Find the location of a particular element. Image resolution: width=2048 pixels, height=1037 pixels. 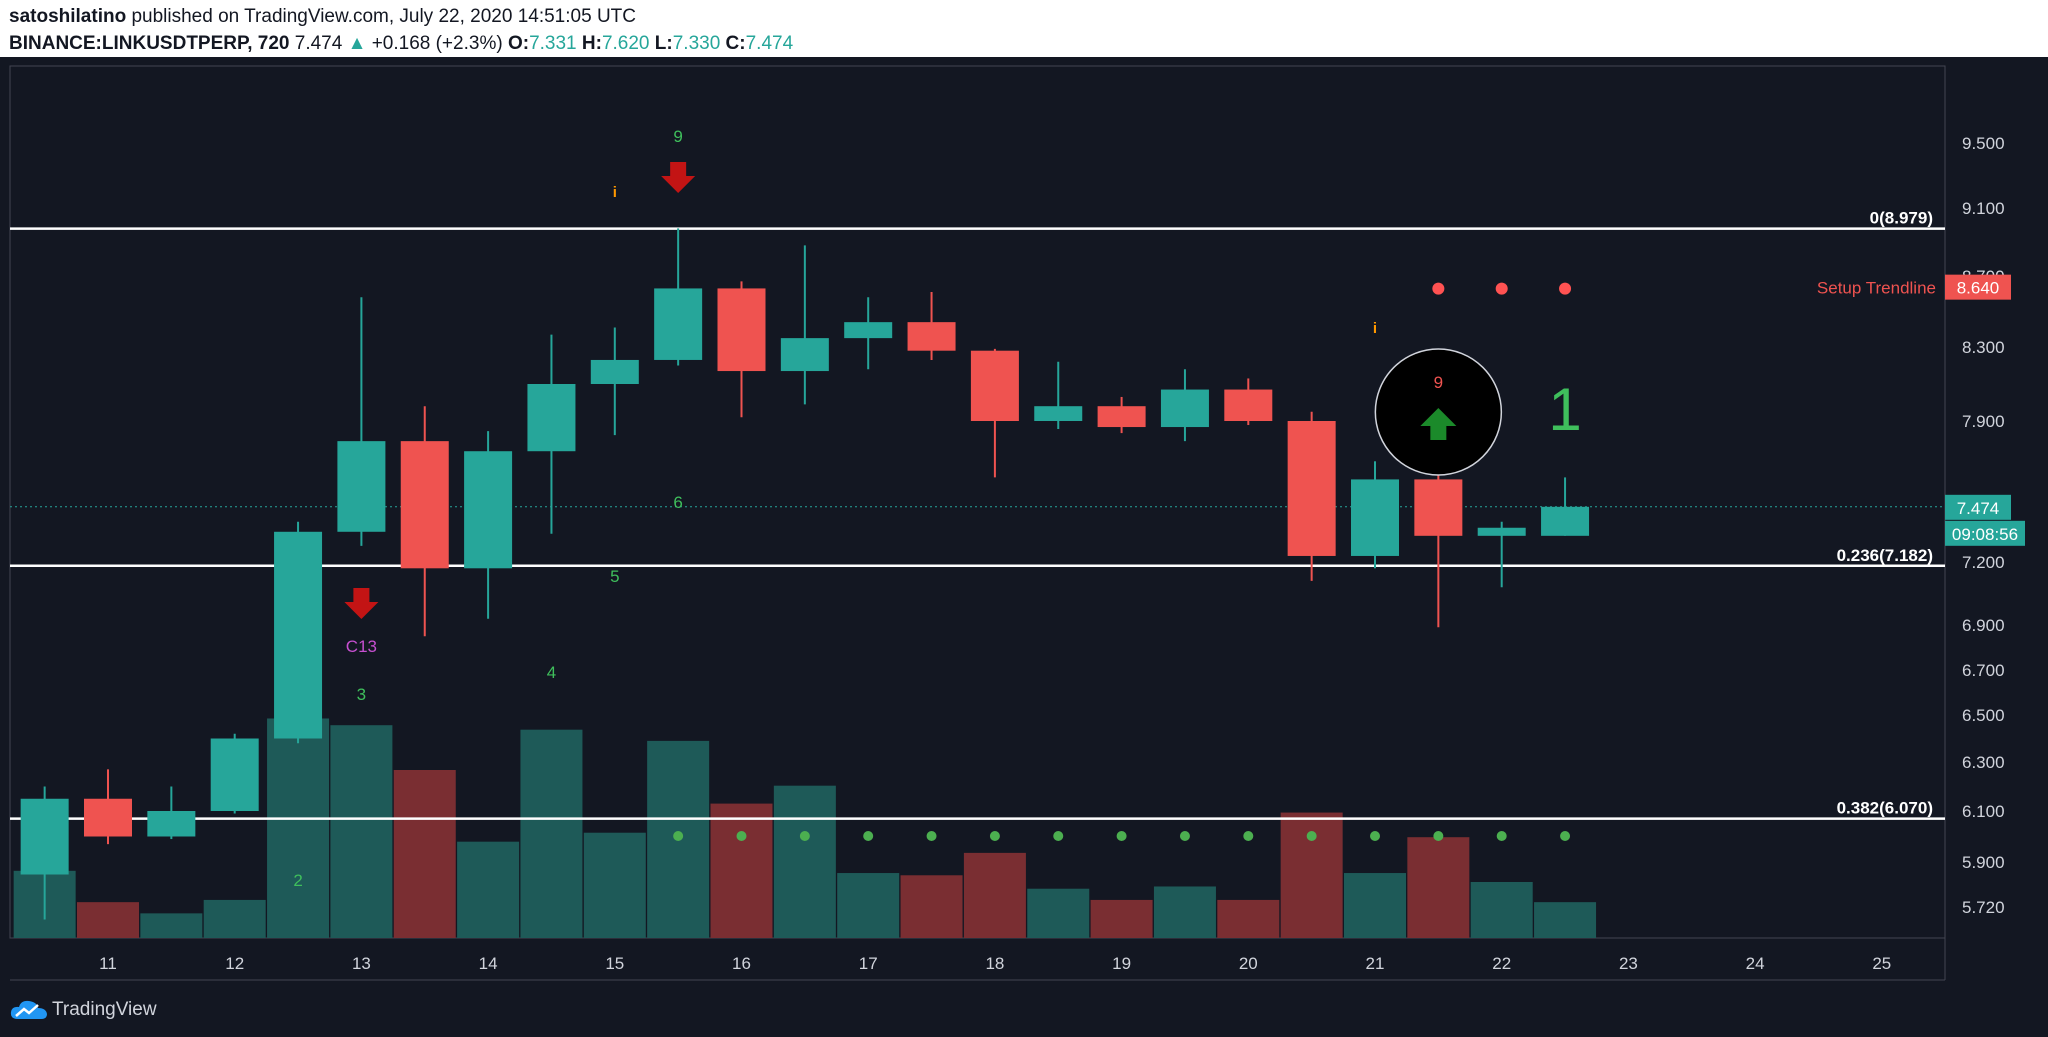

td-count-label: 4 is located at coordinates (551, 672).